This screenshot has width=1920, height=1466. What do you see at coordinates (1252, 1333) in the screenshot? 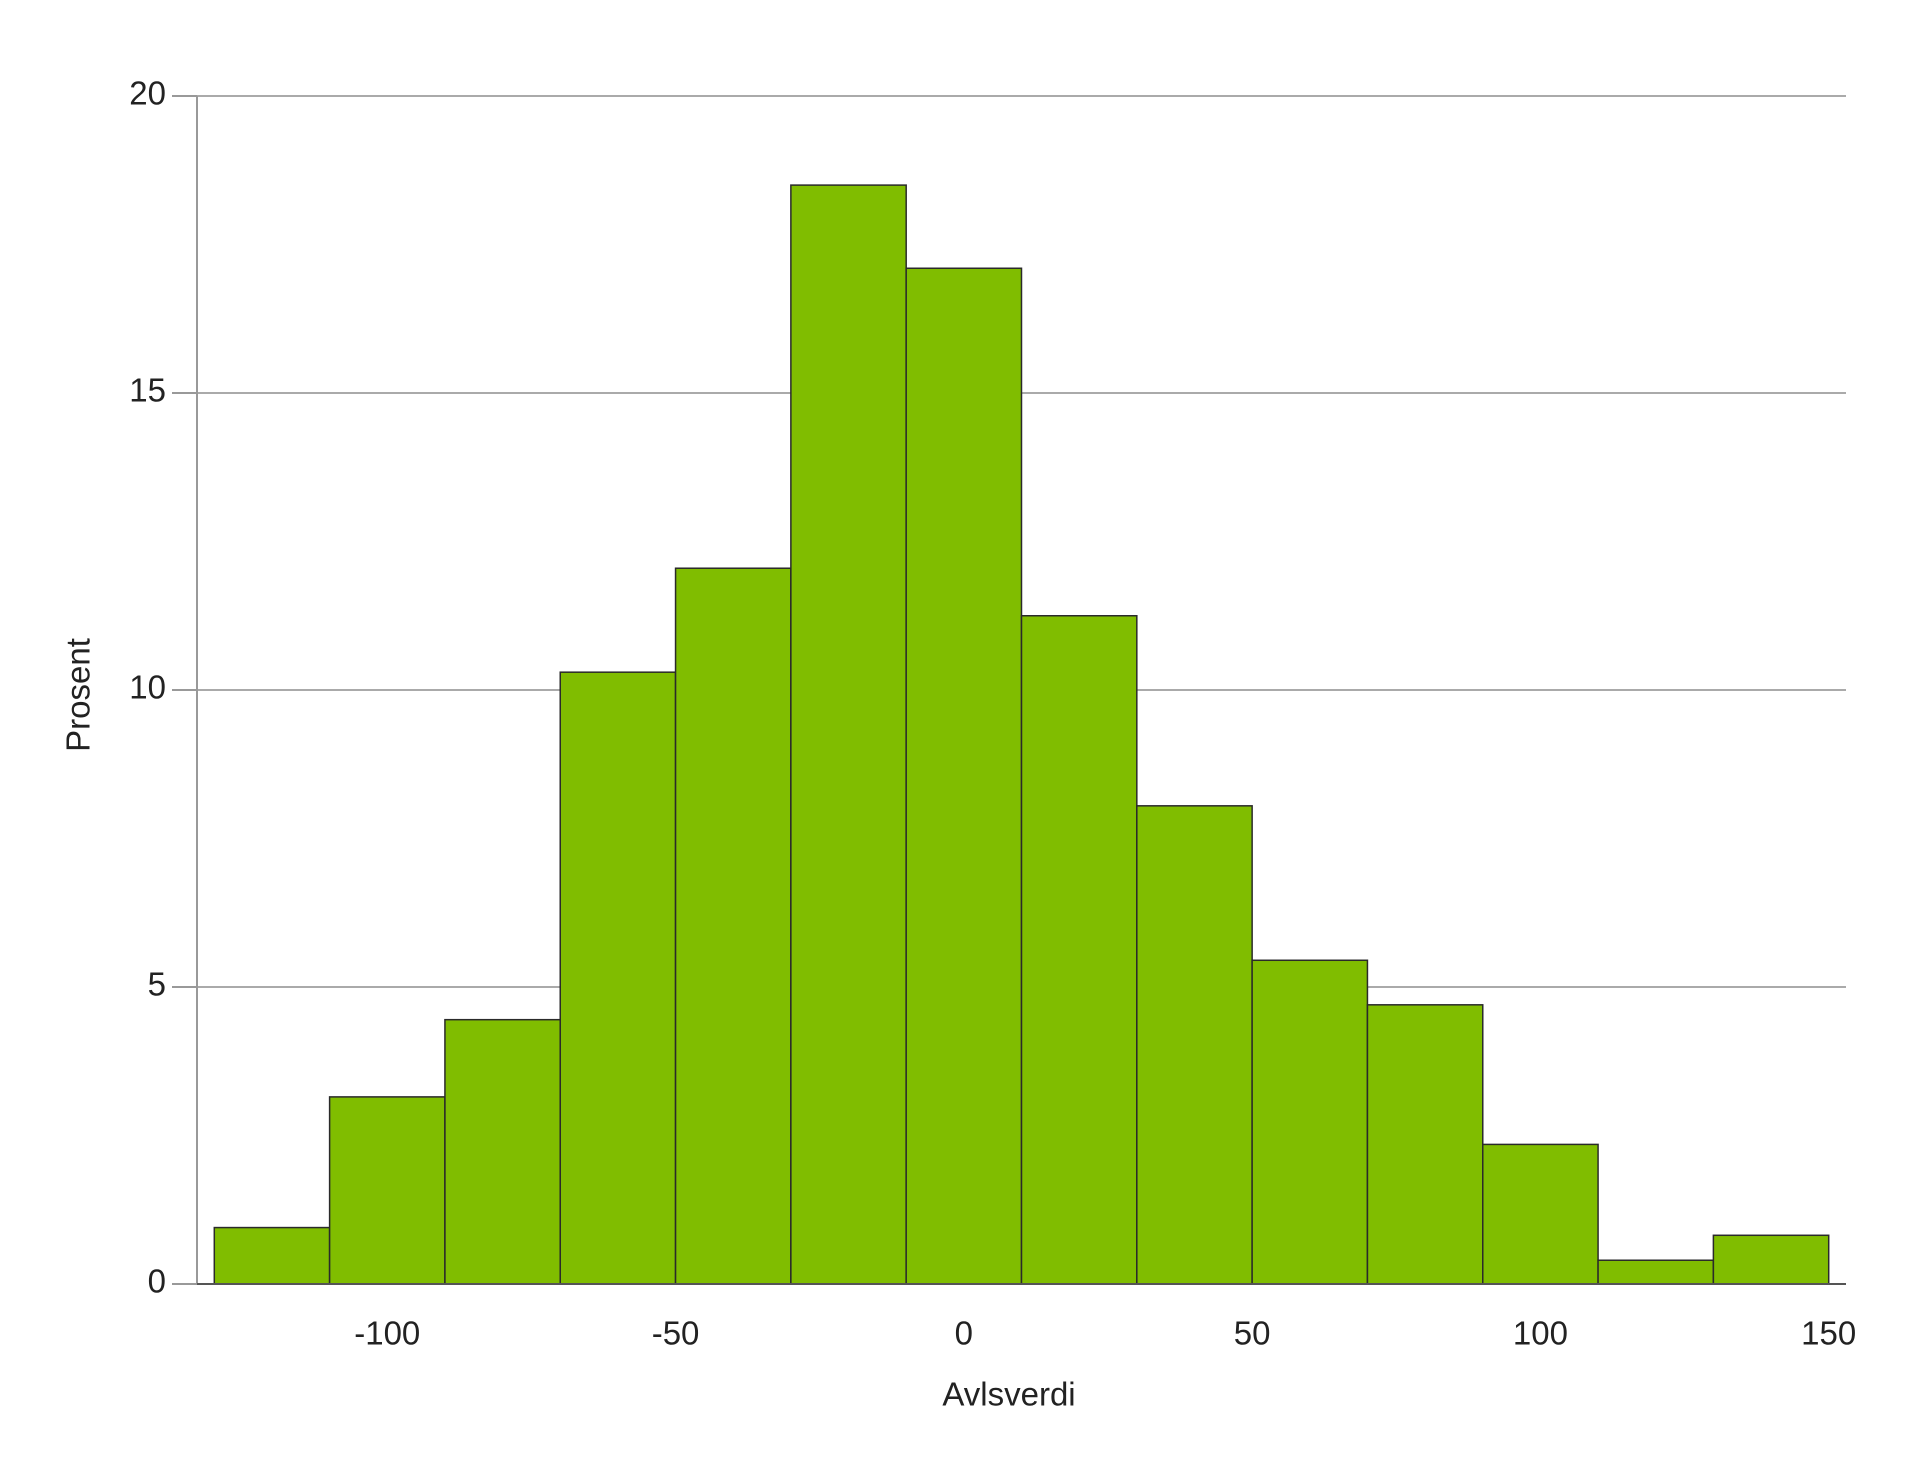
I see `x-tick-label: 50` at bounding box center [1252, 1333].